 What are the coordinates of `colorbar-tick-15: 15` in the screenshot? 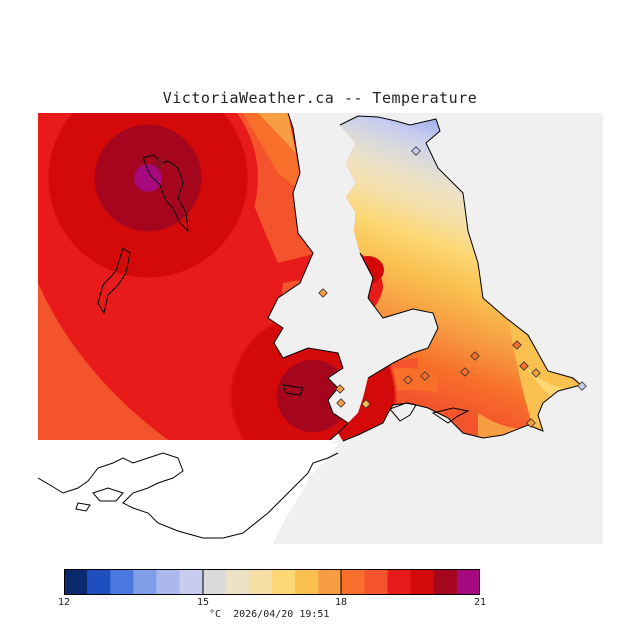 It's located at (203, 602).